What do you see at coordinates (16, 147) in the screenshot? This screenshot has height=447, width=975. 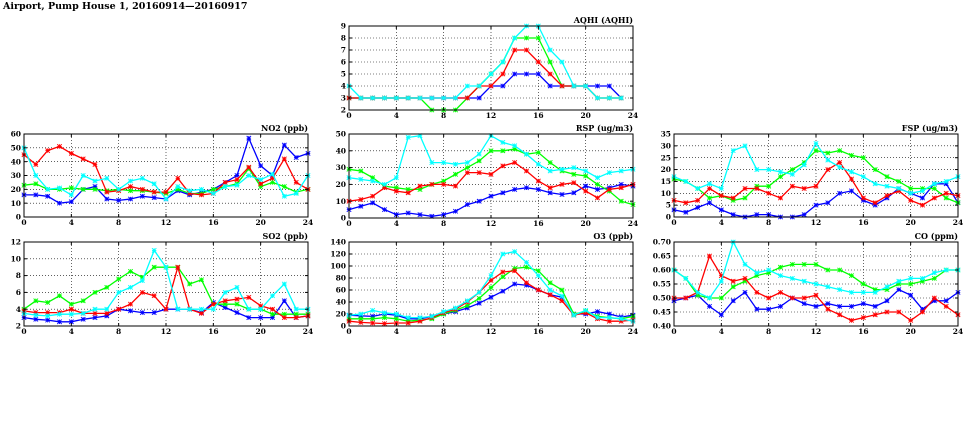 I see `y-tick-label: 50` at bounding box center [16, 147].